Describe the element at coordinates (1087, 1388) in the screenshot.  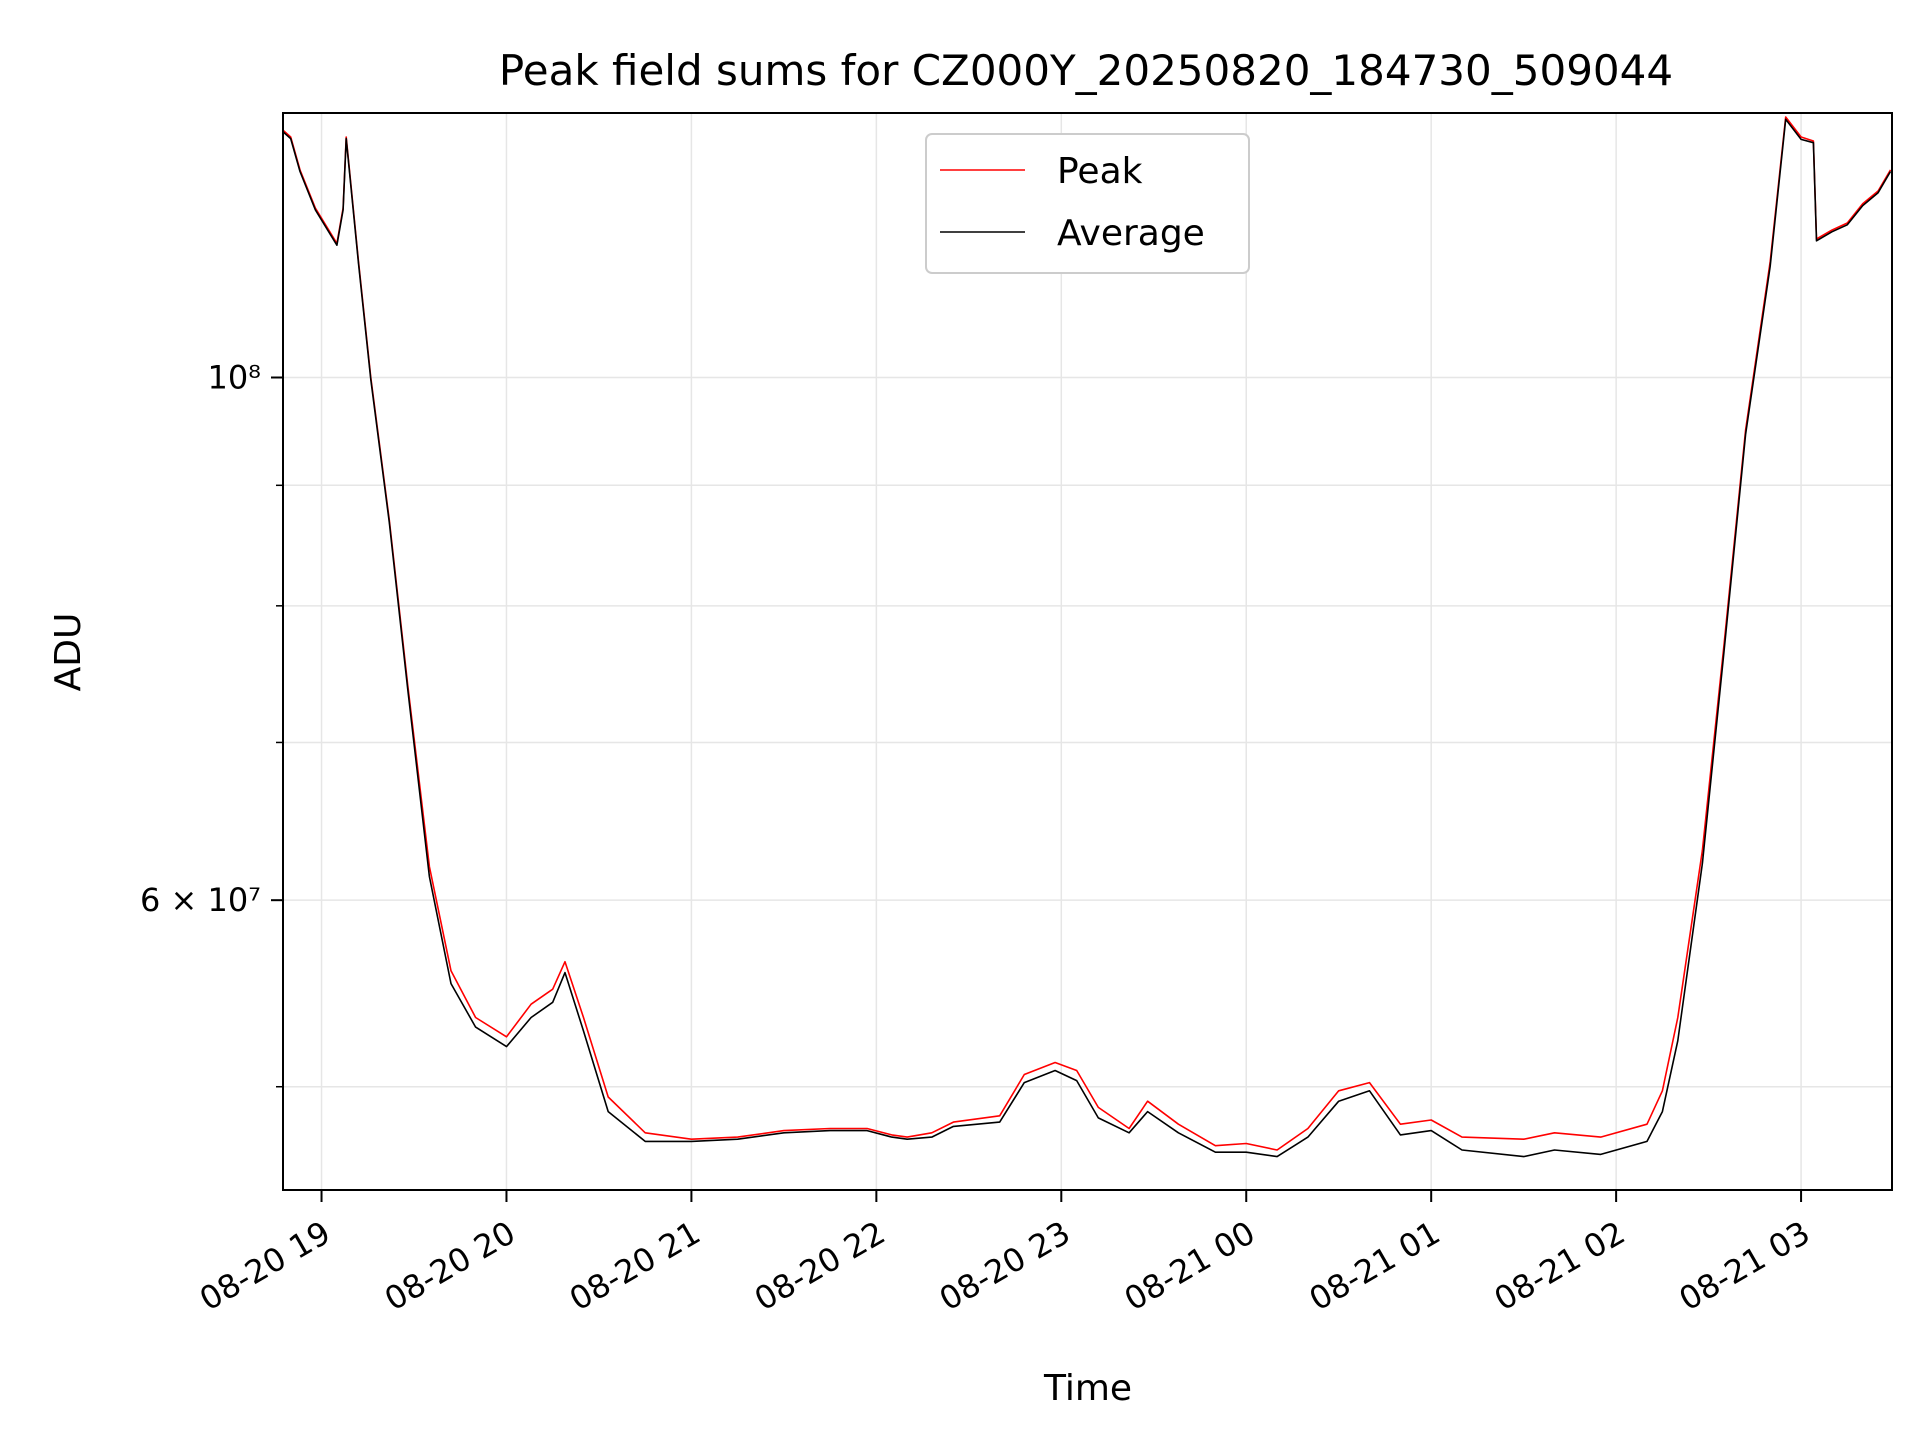
I see `x-axis-label: Time` at that location.